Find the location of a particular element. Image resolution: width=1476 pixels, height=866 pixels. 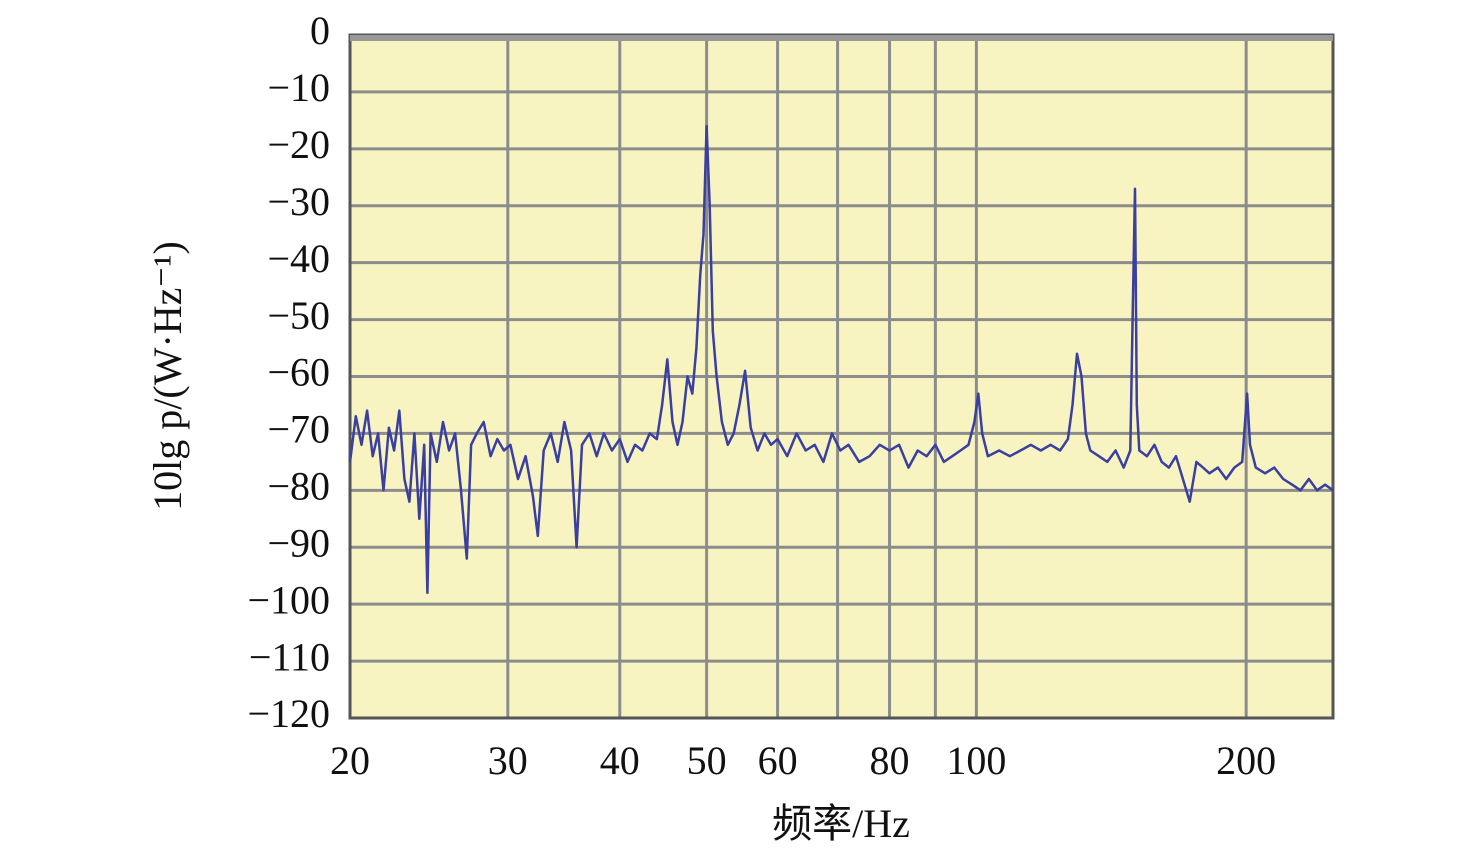

y-tick-label: 0 is located at coordinates (320, 30).